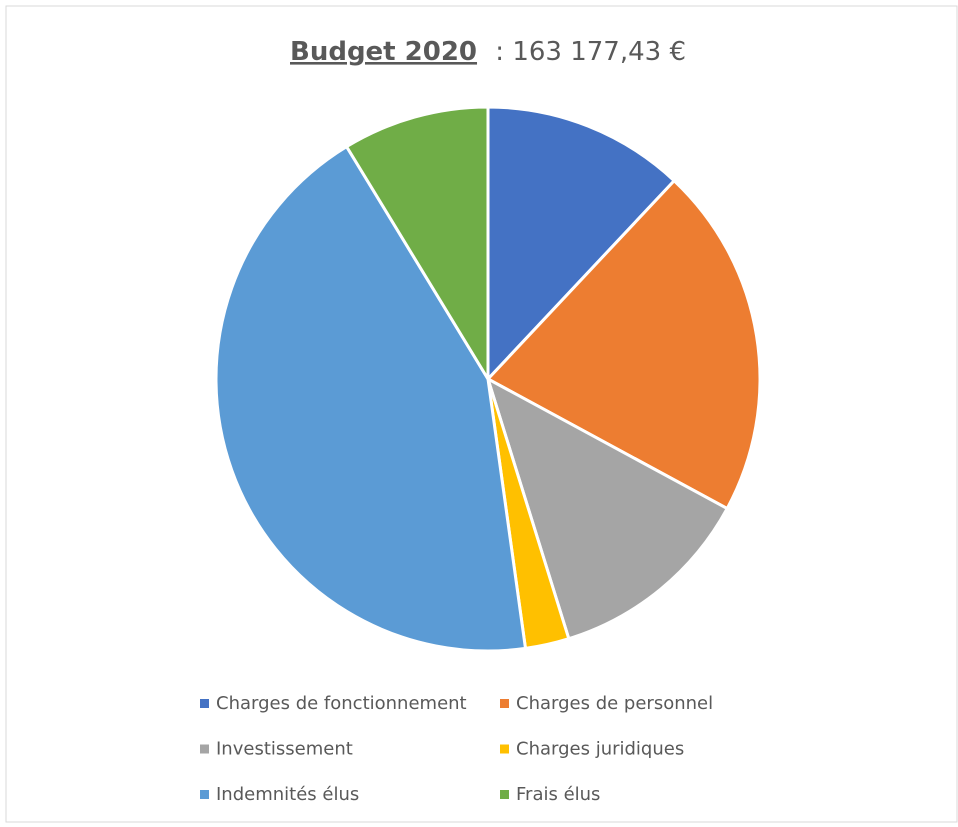  Describe the element at coordinates (284, 749) in the screenshot. I see `legend-label: Investissement` at that location.